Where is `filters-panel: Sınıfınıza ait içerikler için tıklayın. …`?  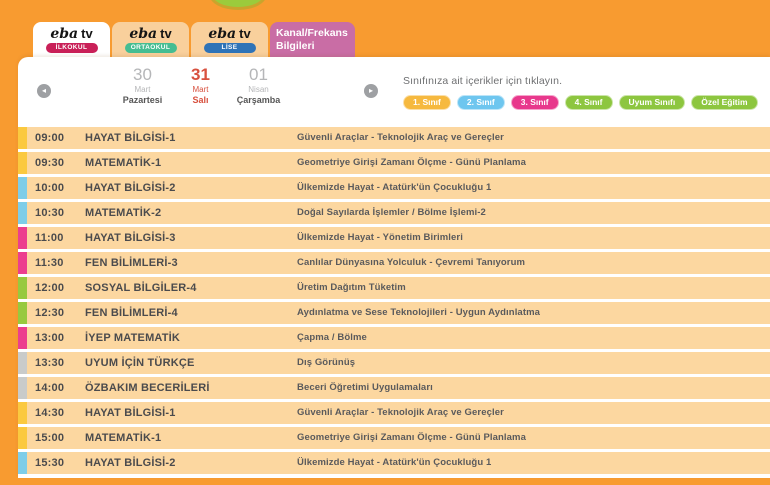
filters-panel: Sınıfınıza ait içerikler için tıklayın. … is located at coordinates (580, 92).